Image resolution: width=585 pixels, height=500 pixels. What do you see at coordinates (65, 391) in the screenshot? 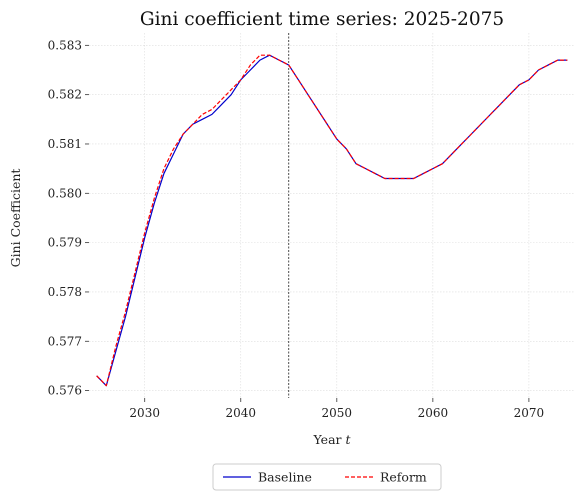
I see `y-tick-label: 0.576` at bounding box center [65, 391].